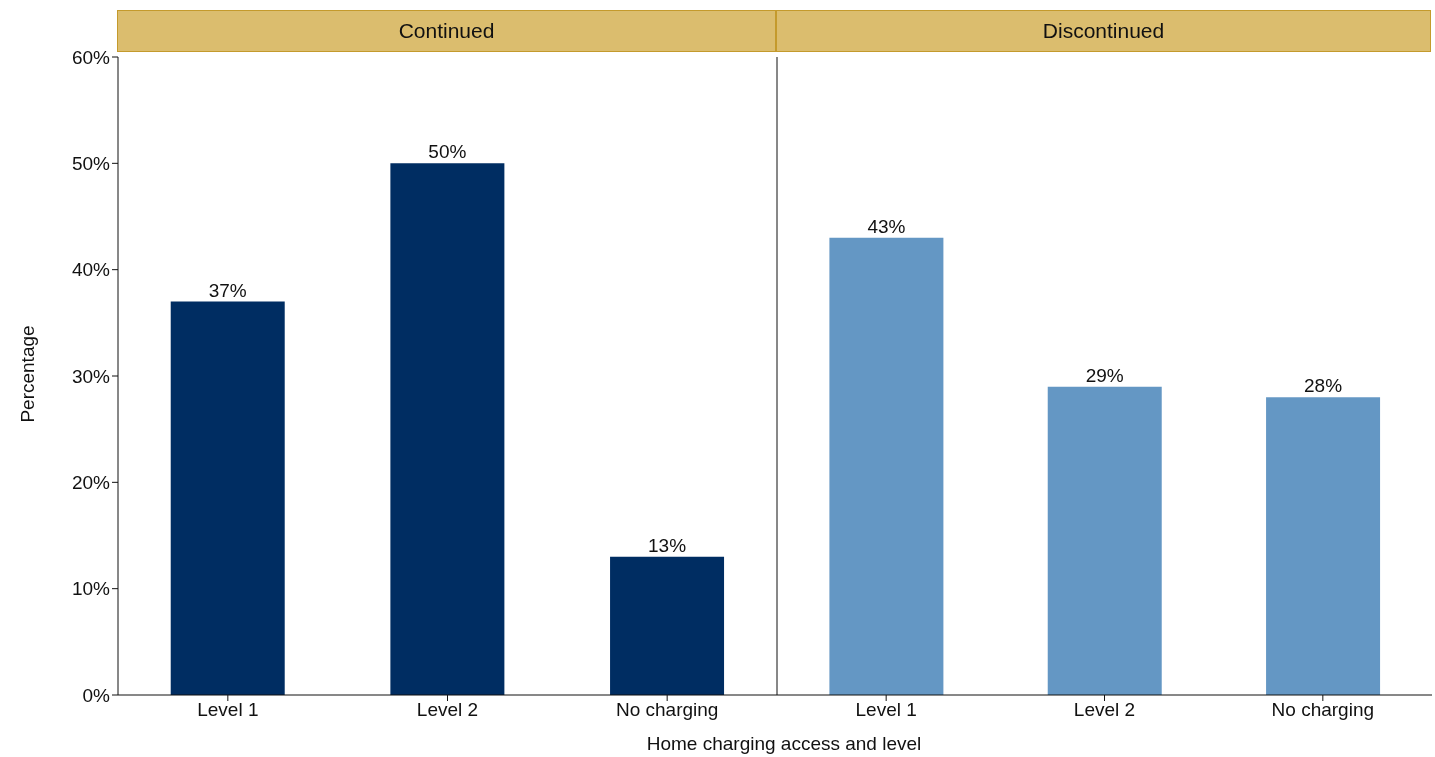 The height and width of the screenshot is (757, 1435). Describe the element at coordinates (91, 483) in the screenshot. I see `y-tick-label: 20%` at that location.